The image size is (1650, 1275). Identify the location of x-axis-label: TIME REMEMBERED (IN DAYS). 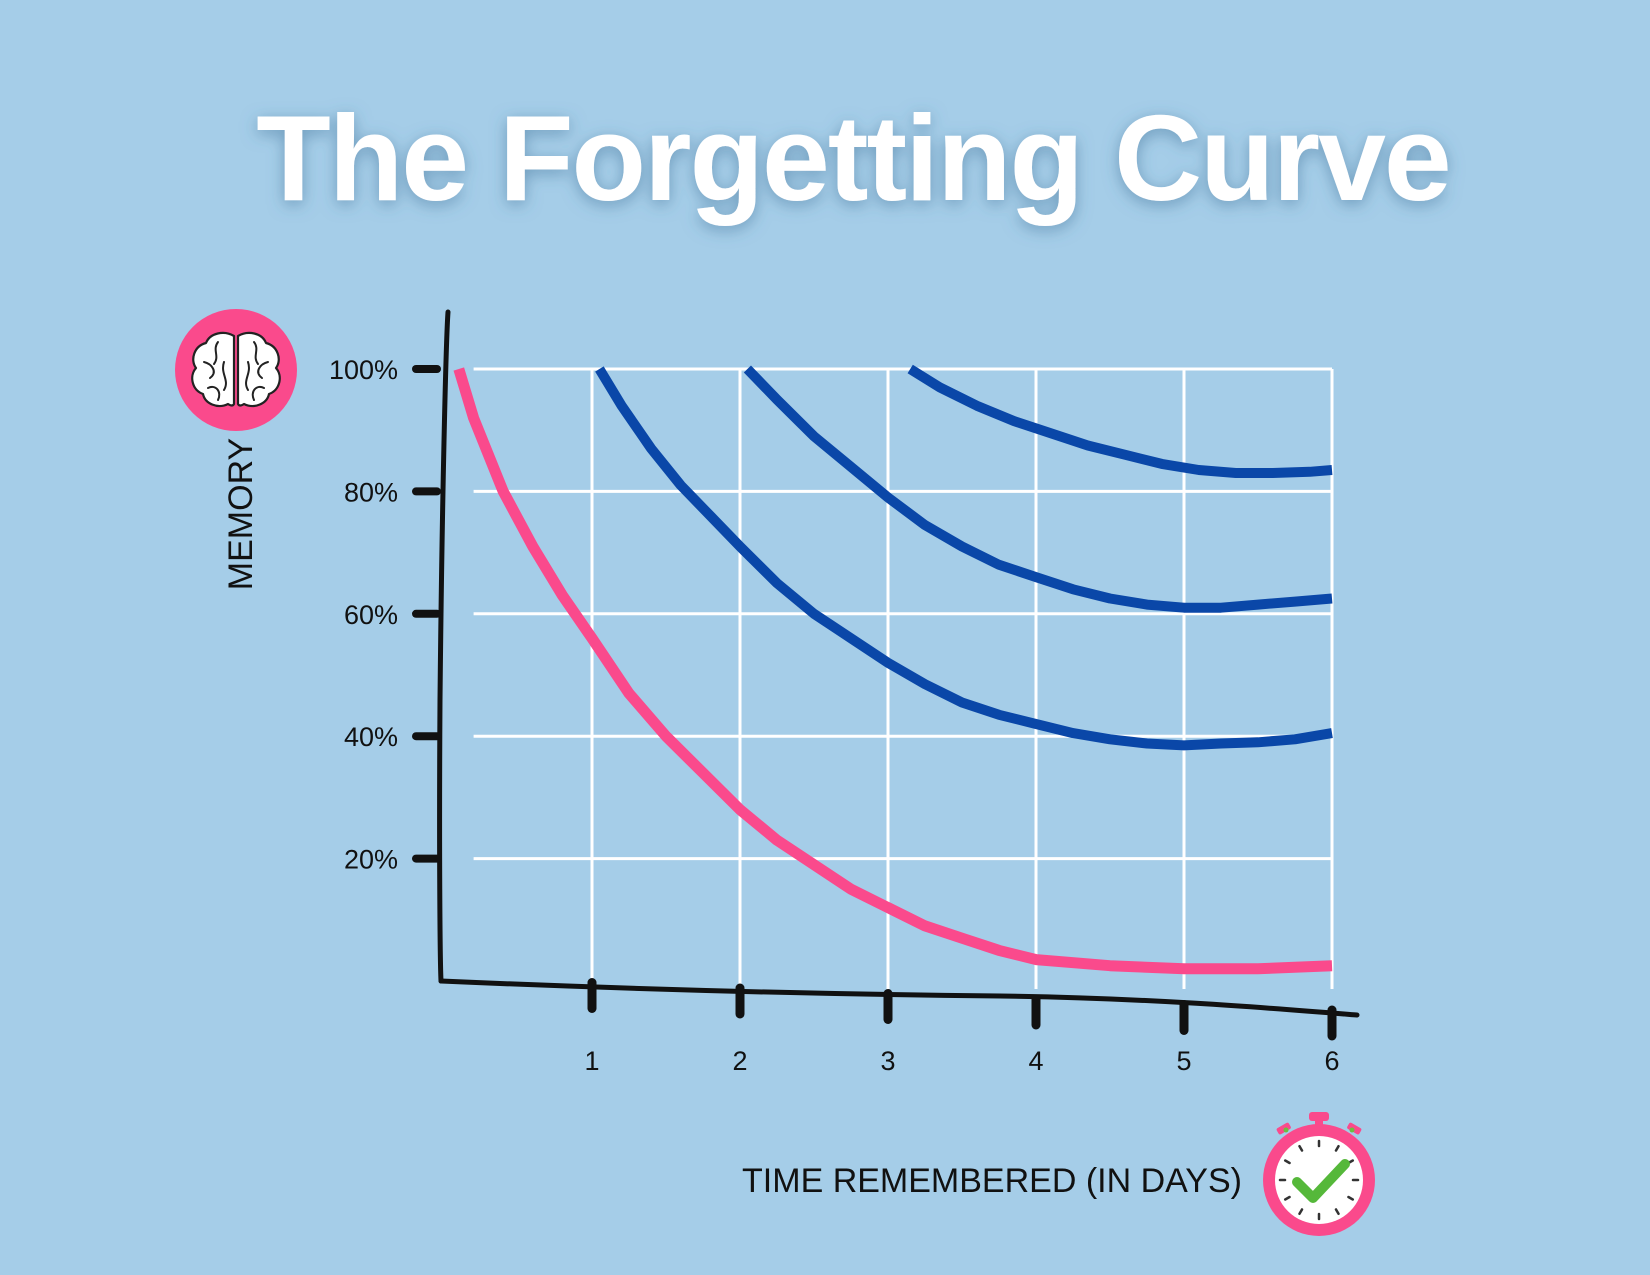
(992, 1181).